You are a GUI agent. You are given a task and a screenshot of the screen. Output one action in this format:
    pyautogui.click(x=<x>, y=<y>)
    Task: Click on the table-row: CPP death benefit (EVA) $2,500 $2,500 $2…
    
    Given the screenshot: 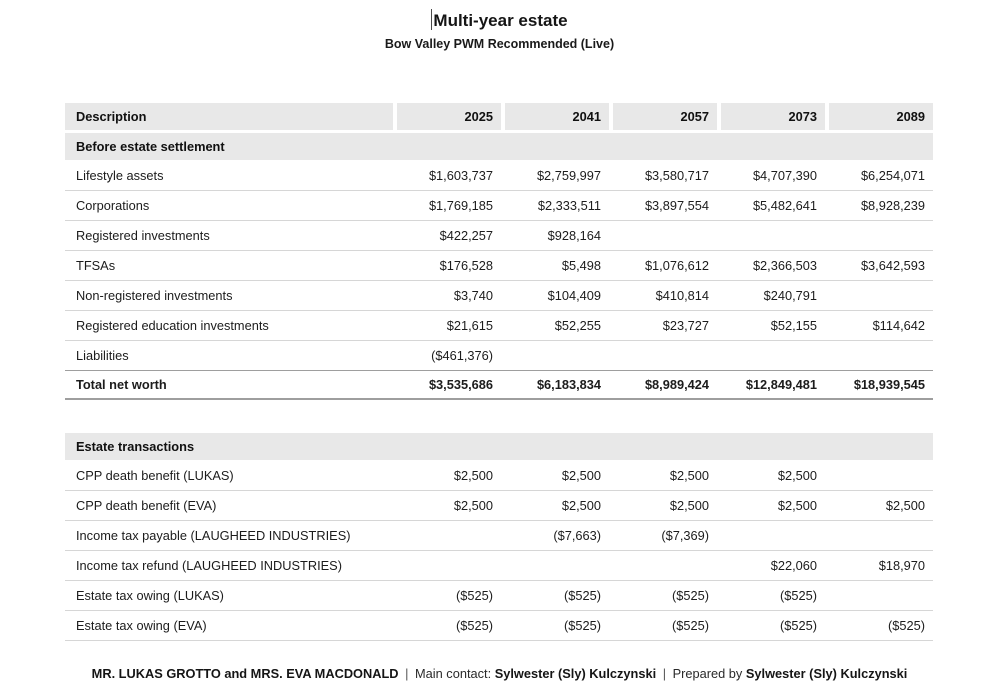 What is the action you would take?
    pyautogui.click(x=499, y=506)
    